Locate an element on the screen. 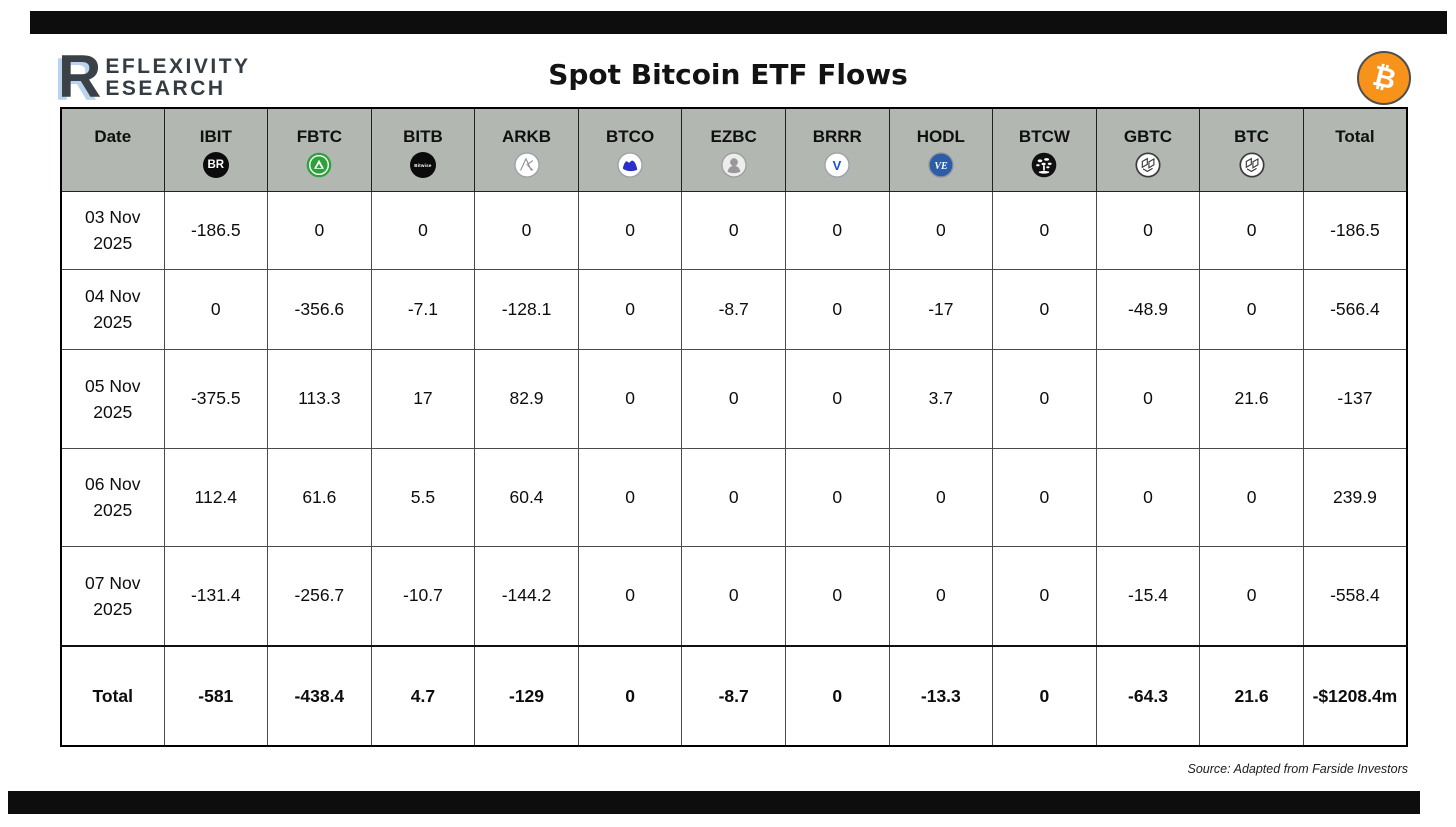 Image resolution: width=1456 pixels, height=827 pixels. ark-icon is located at coordinates (526, 165).